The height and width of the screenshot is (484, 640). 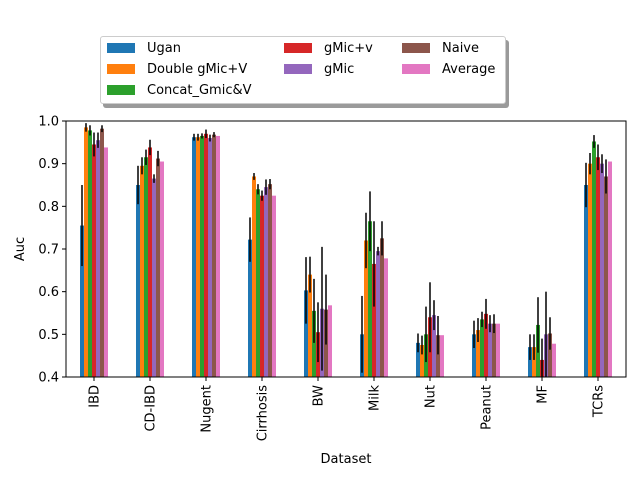 I want to click on x-tick-label: BW, so click(x=319, y=395).